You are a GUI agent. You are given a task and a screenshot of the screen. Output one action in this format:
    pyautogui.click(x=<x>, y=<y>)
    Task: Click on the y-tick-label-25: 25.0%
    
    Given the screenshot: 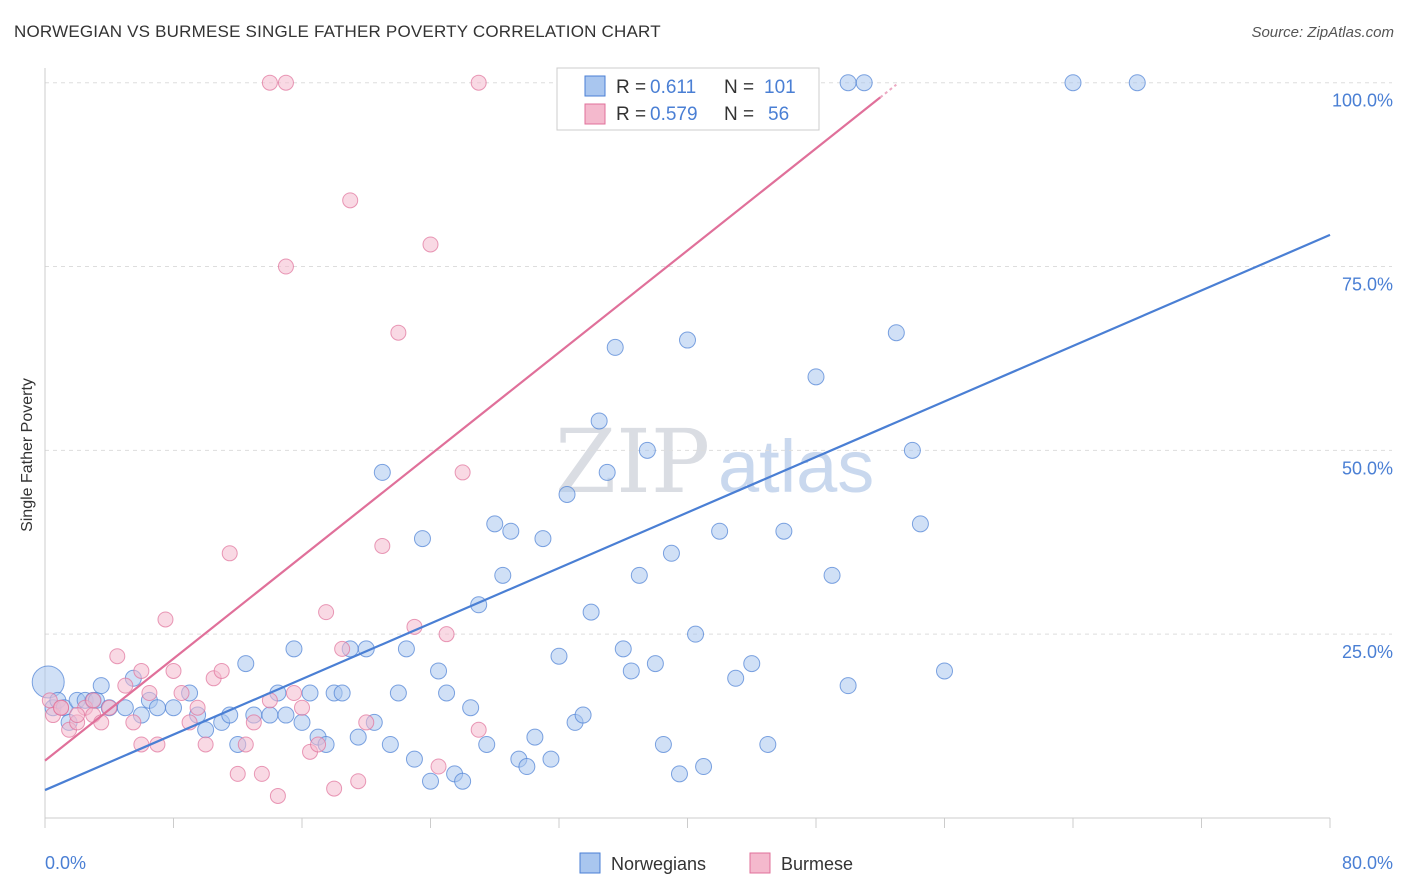 What is the action you would take?
    pyautogui.click(x=1367, y=652)
    